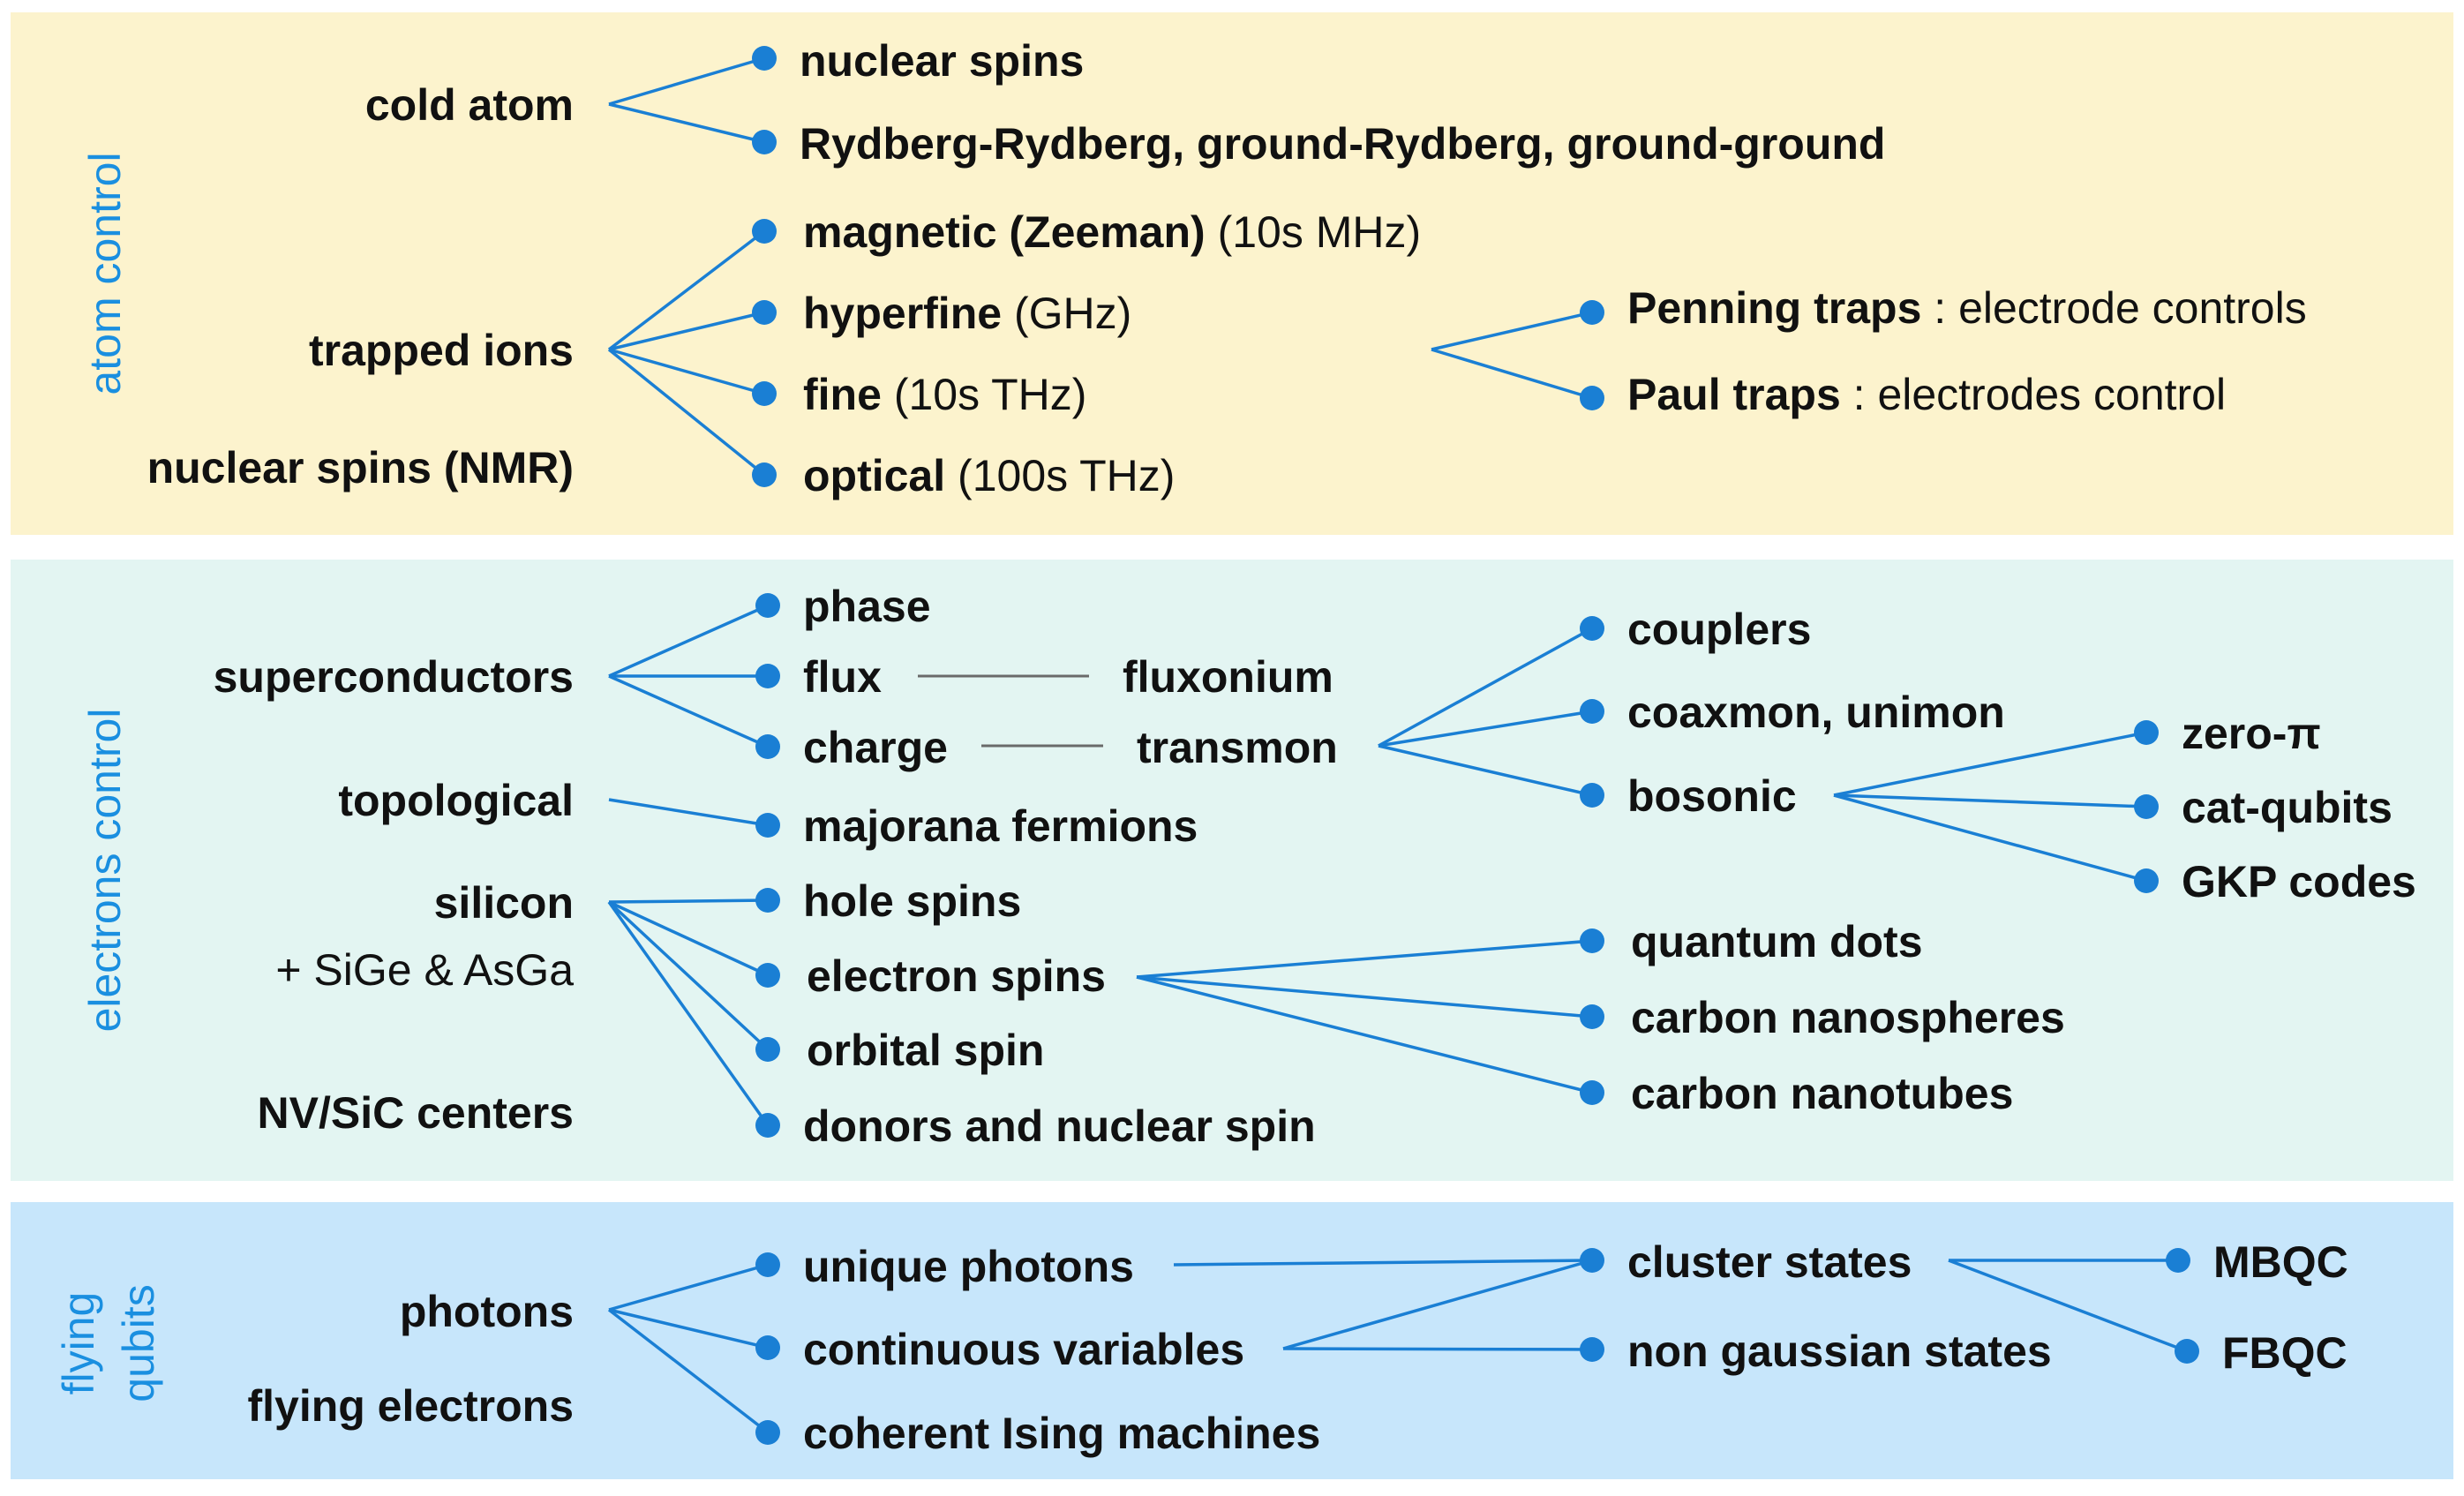  What do you see at coordinates (1398, 1346) in the screenshot?
I see `flying-edges` at bounding box center [1398, 1346].